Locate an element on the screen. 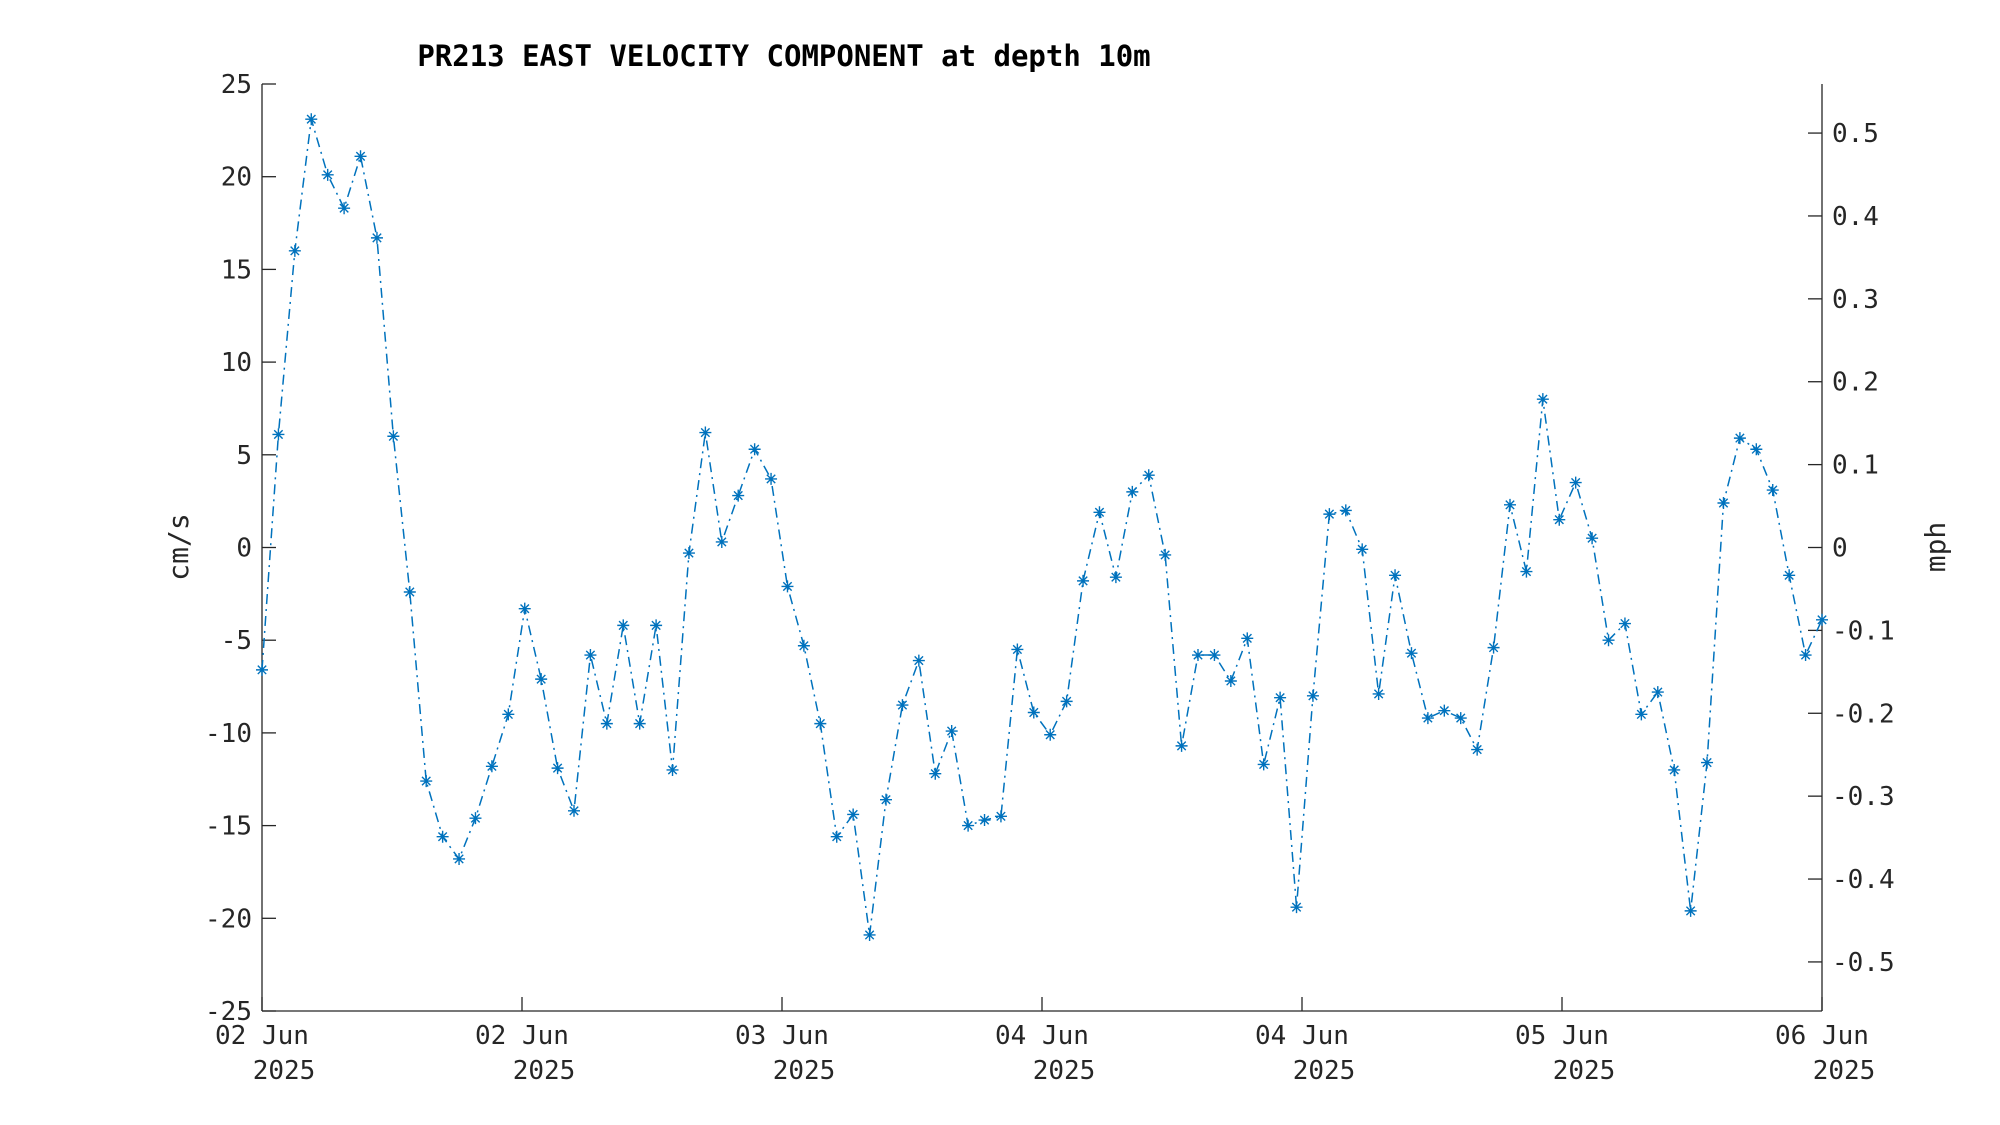 The width and height of the screenshot is (2000, 1125). x-tick-label-day: 03 Jun is located at coordinates (782, 1036).